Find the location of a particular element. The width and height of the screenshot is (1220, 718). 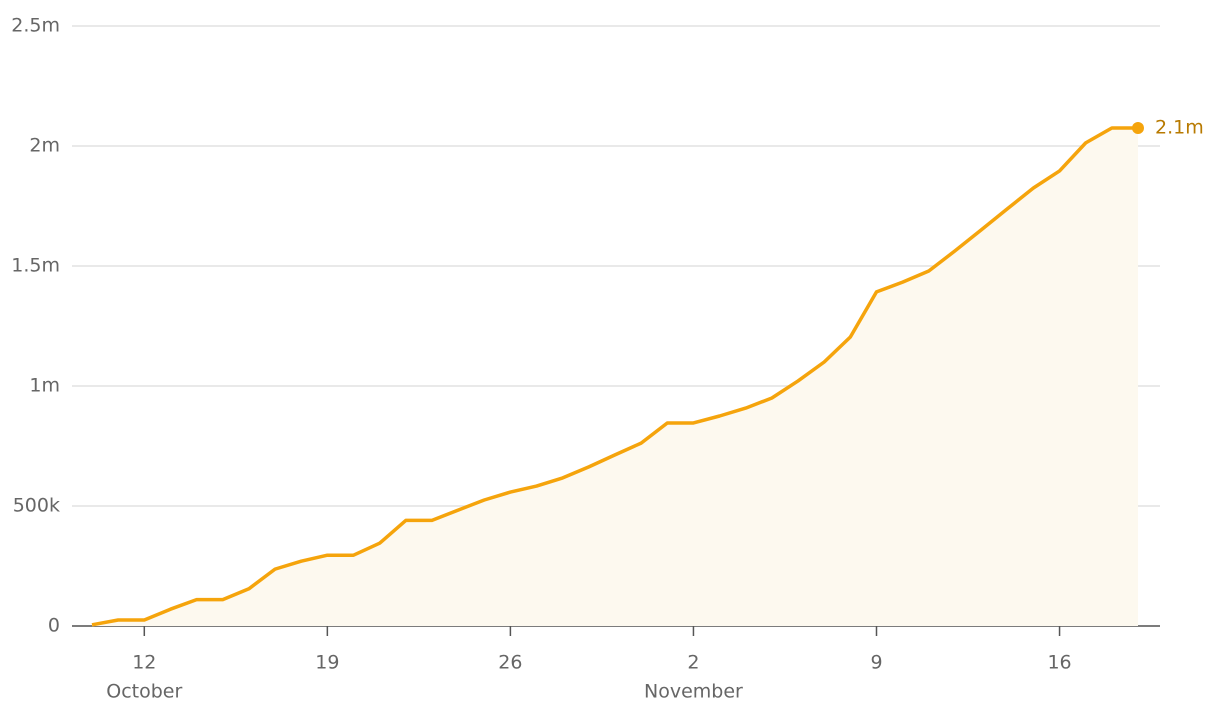

x-tick-label: 26 is located at coordinates (510, 663).